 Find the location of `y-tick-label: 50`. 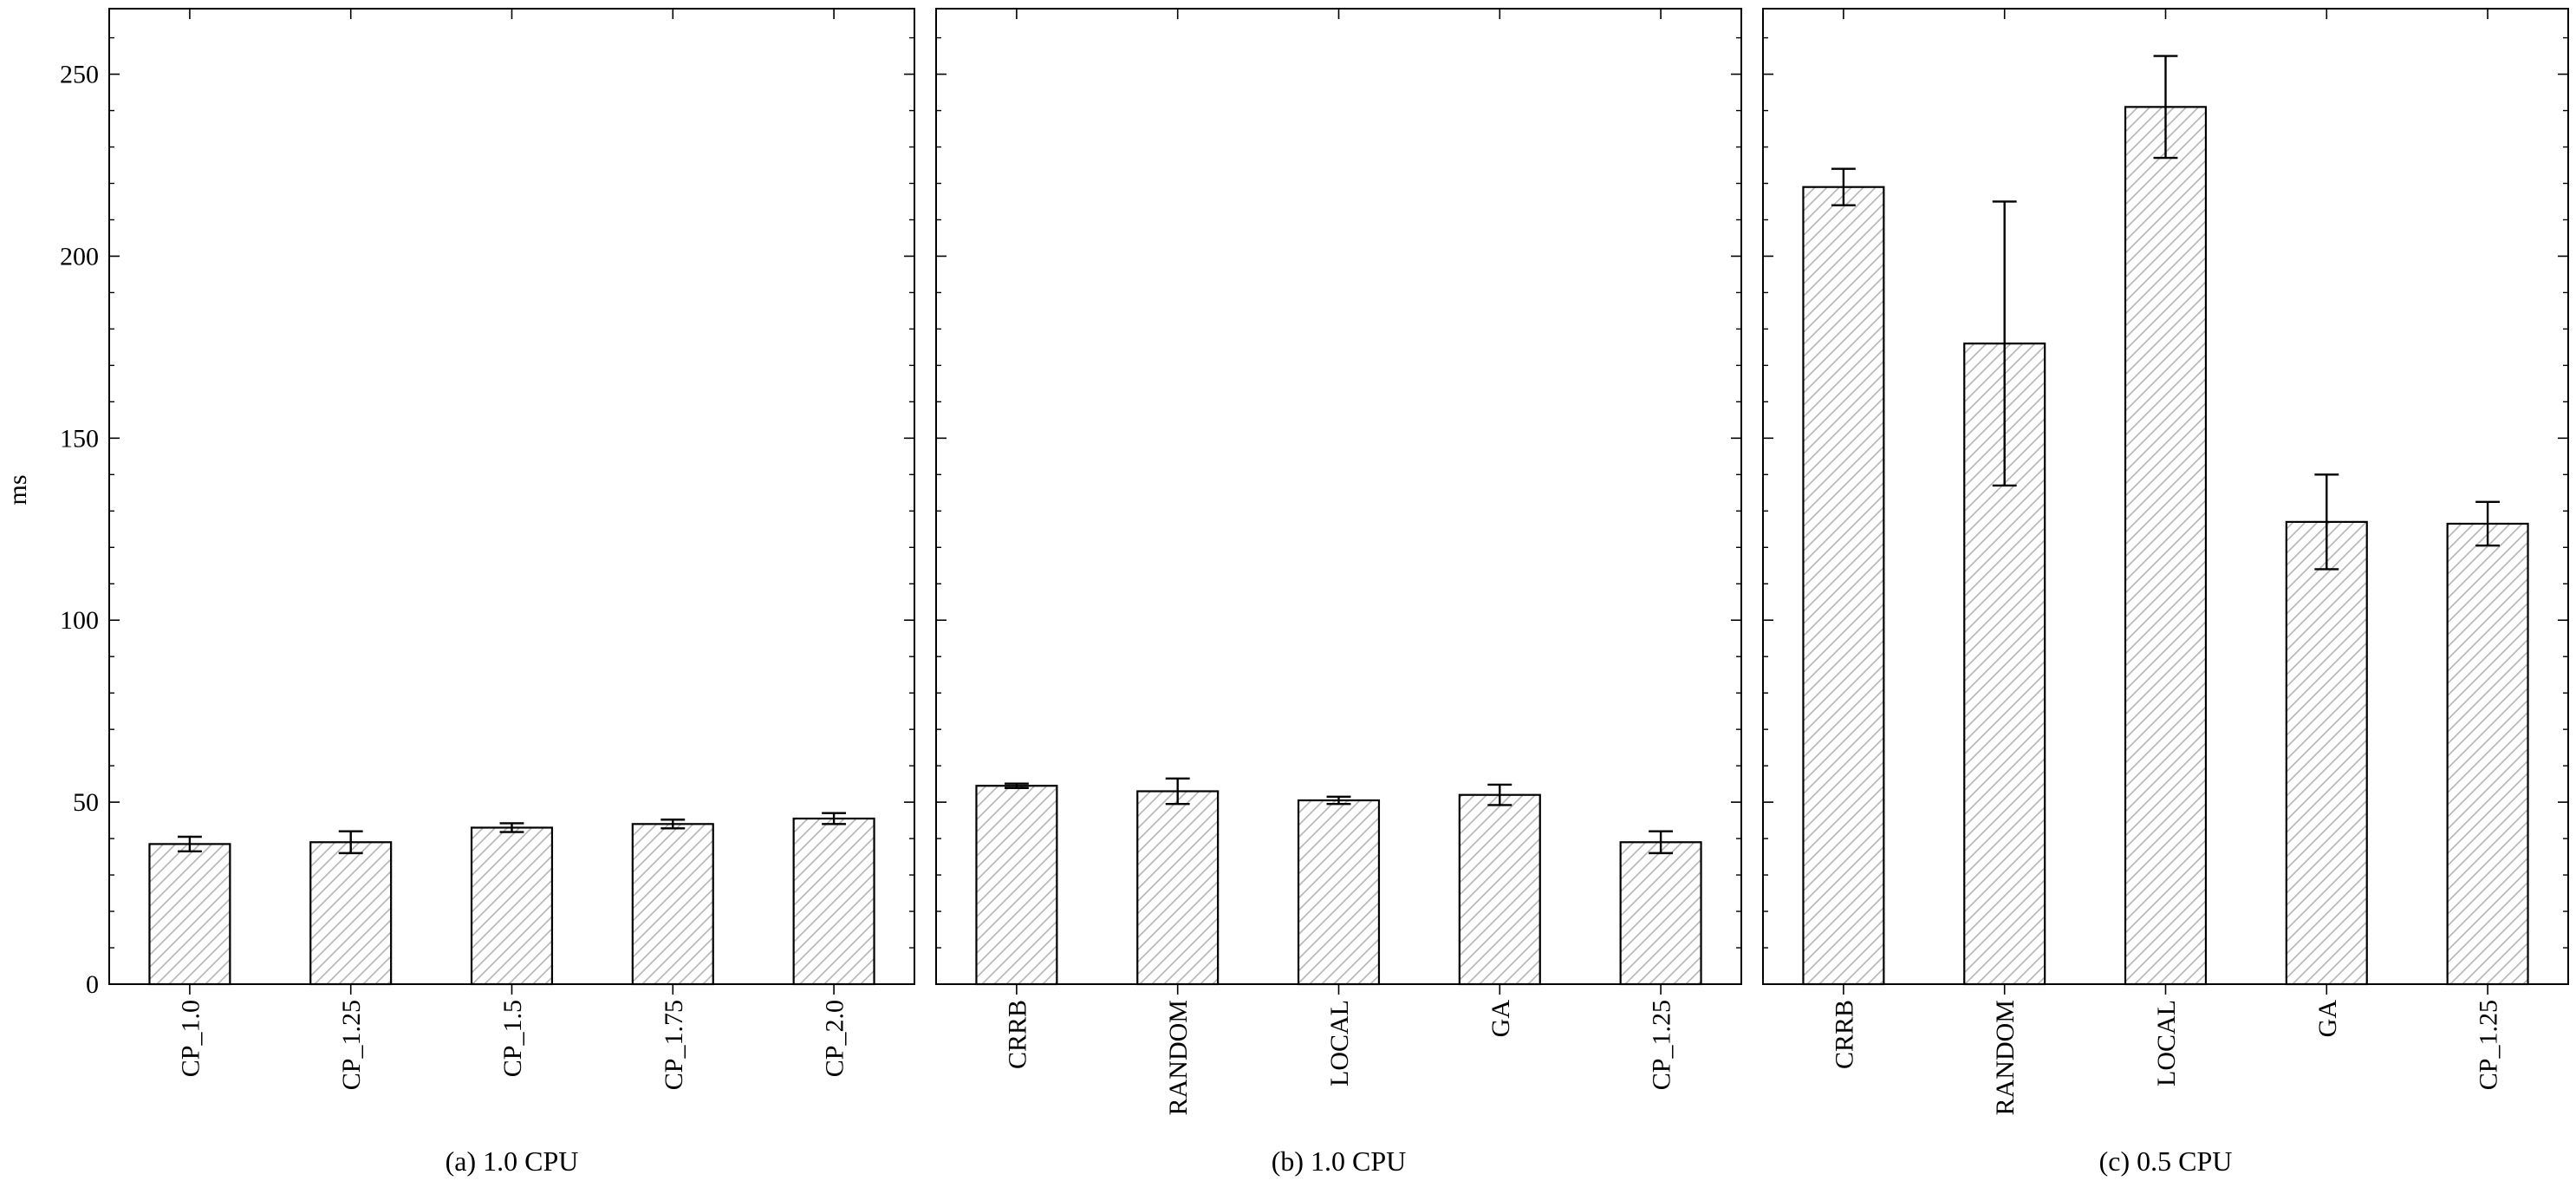

y-tick-label: 50 is located at coordinates (86, 802).